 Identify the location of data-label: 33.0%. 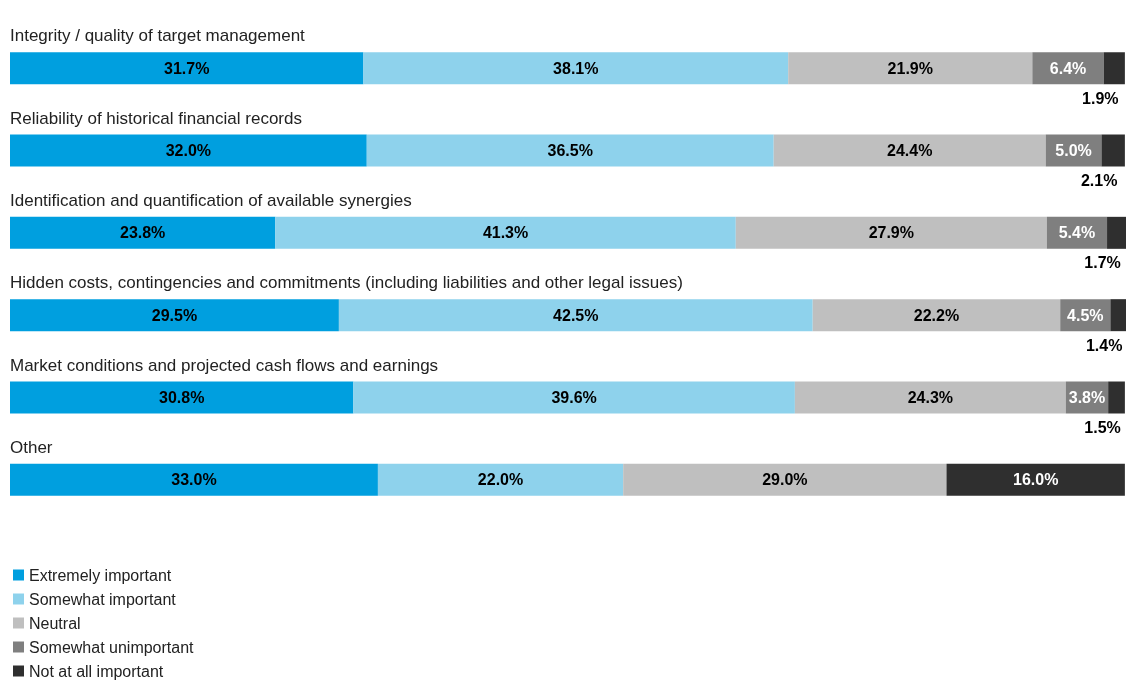
(194, 480).